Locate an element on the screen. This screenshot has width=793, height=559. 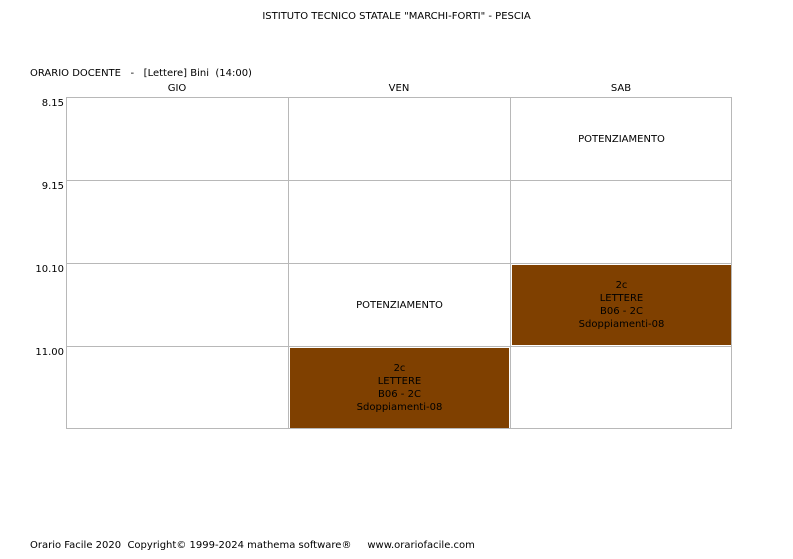
slot-sab-0815: POTENZIAMENTO is located at coordinates (621, 139).